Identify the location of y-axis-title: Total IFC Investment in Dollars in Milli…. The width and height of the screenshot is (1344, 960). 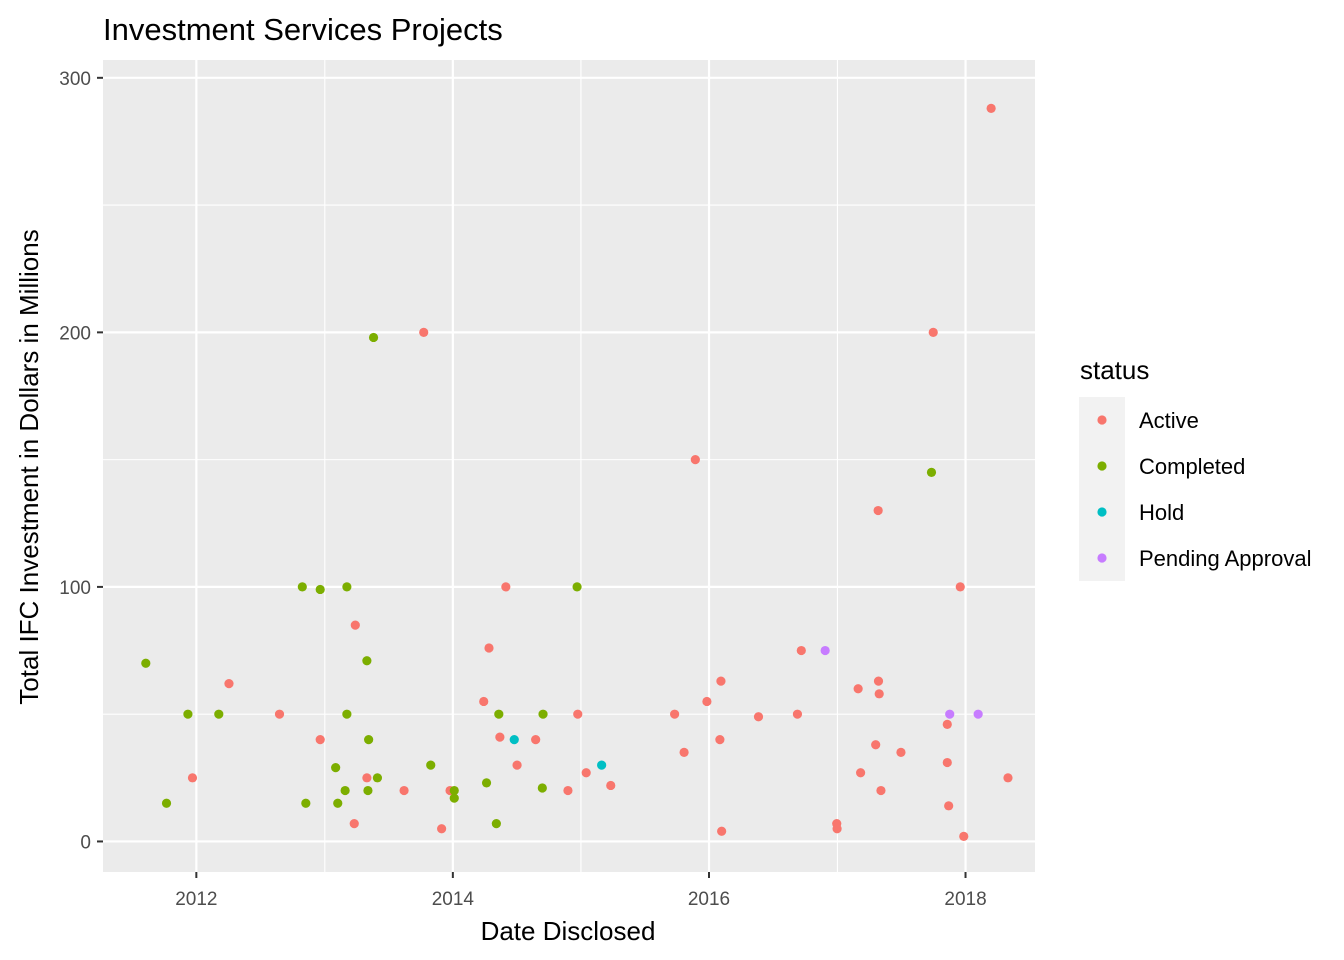
(29, 466).